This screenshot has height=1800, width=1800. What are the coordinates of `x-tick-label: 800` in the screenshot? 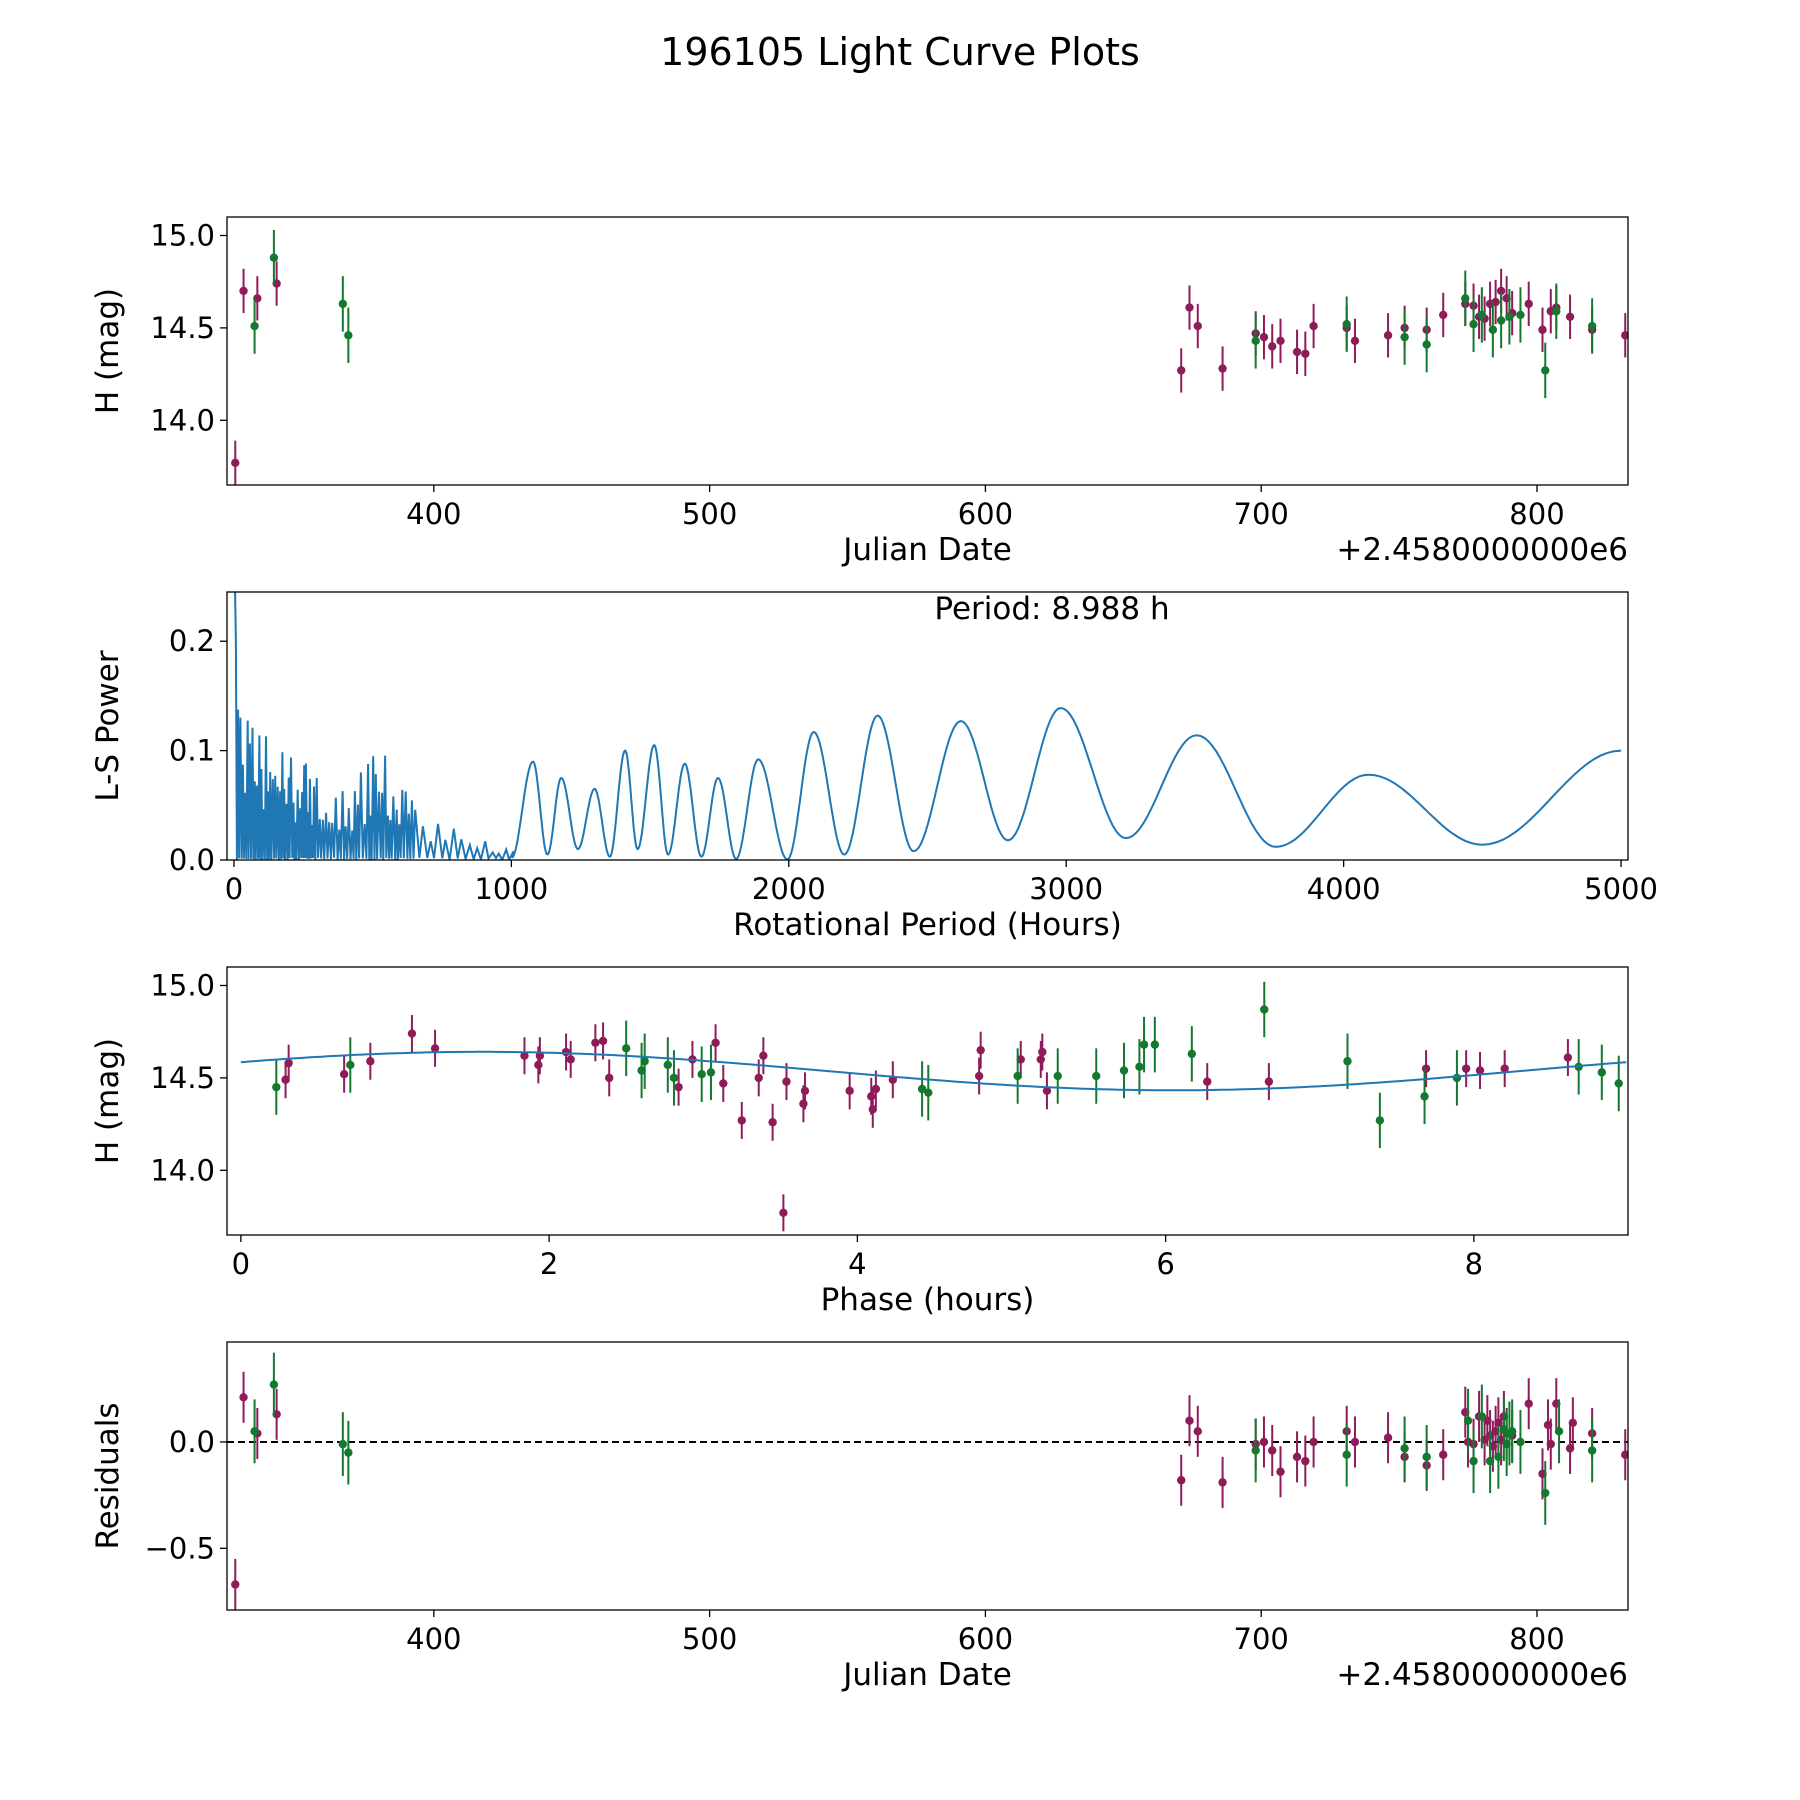 It's located at (1536, 514).